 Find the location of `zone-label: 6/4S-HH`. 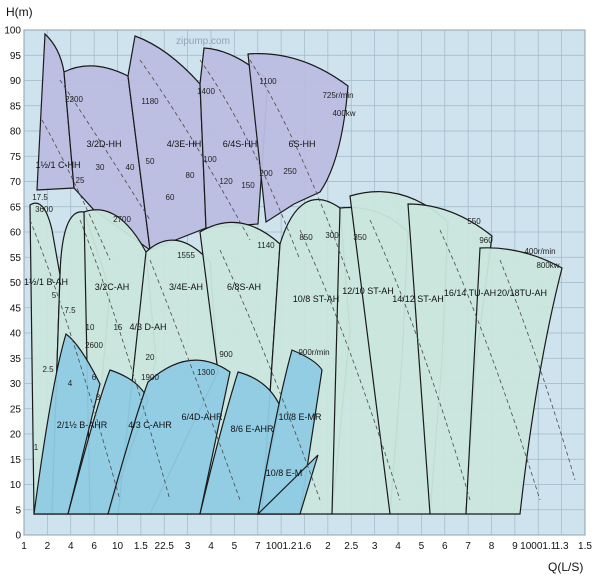

zone-label: 6/4S-HH is located at coordinates (240, 144).